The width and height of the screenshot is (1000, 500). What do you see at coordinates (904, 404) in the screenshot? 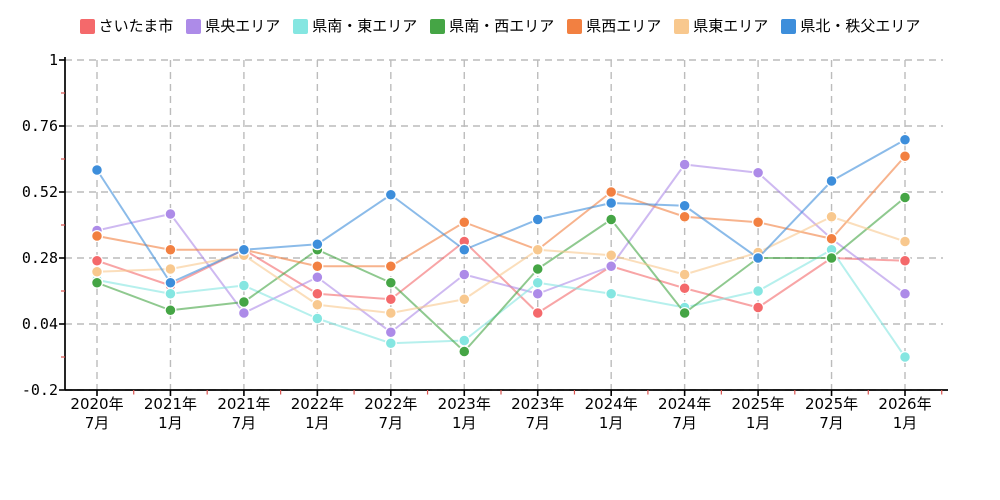
I see `x-tick-label: 2026年` at bounding box center [904, 404].